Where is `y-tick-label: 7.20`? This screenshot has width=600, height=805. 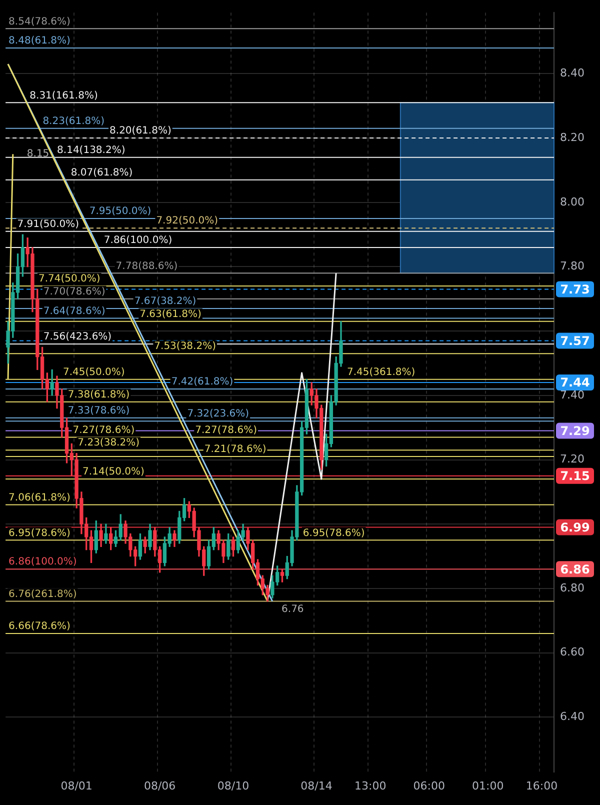 y-tick-label: 7.20 is located at coordinates (572, 459).